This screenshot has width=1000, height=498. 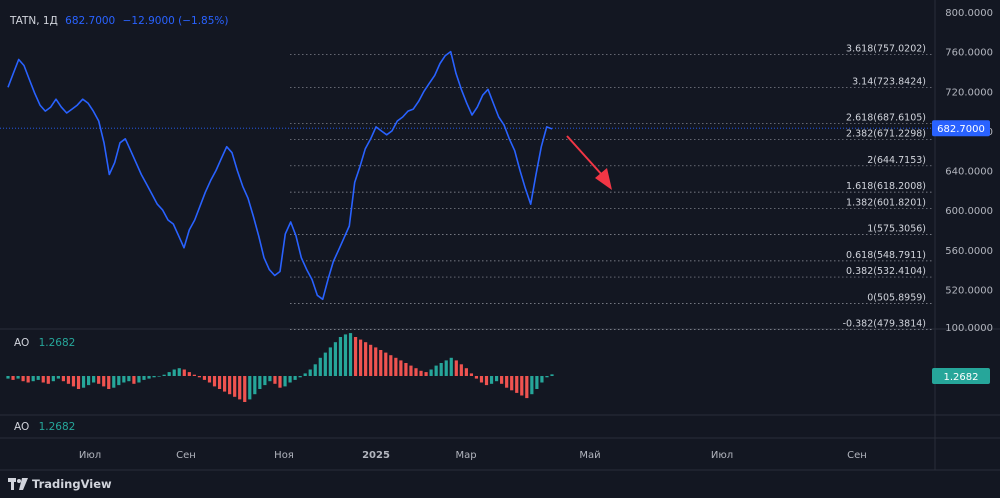 I want to click on time-axis: Июл Сен Ноя 2025 Мар Май Июл Сен, so click(x=473, y=455).